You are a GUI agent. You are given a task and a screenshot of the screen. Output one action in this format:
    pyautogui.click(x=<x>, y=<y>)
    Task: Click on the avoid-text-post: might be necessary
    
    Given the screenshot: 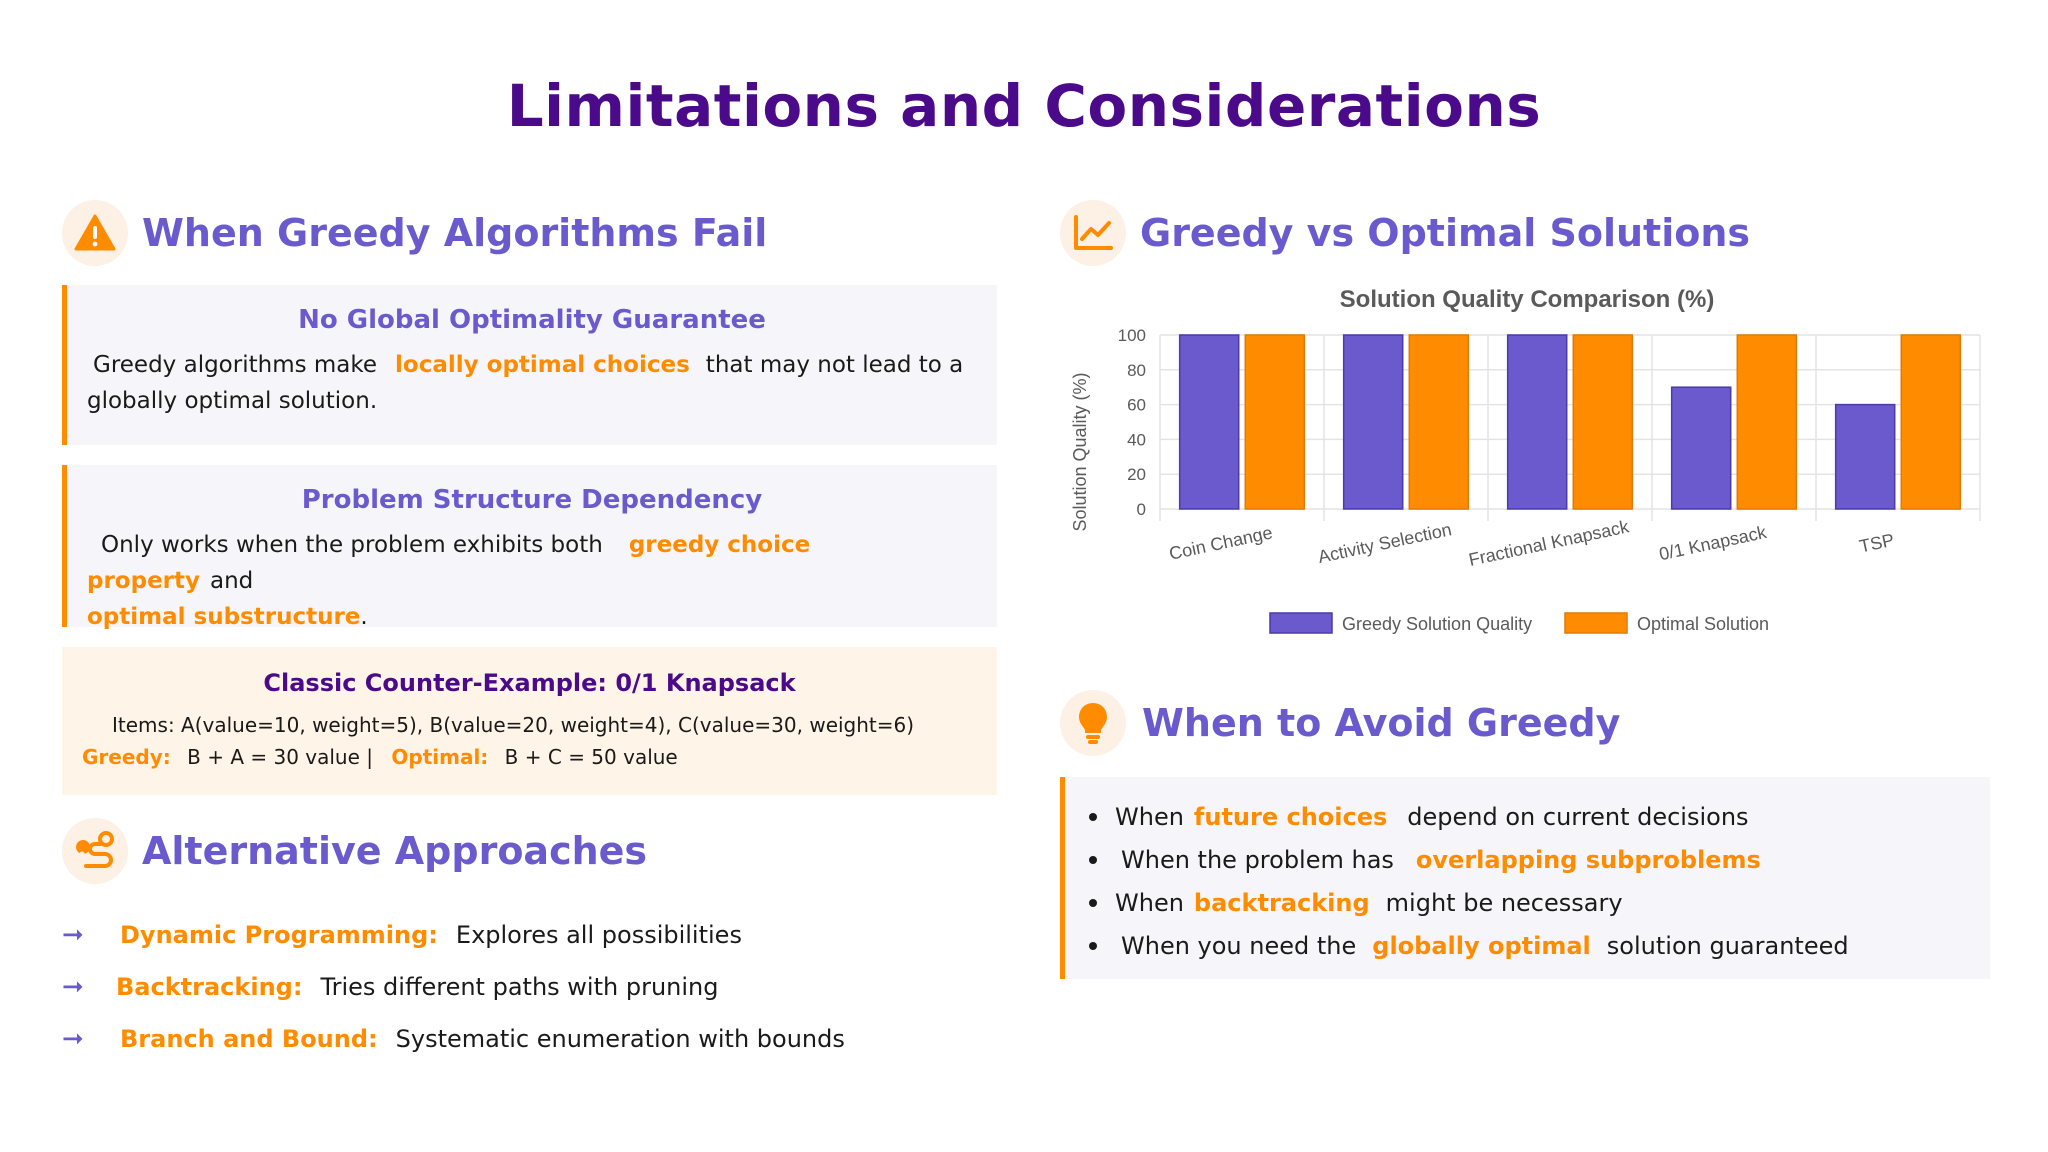 What is the action you would take?
    pyautogui.click(x=1504, y=902)
    